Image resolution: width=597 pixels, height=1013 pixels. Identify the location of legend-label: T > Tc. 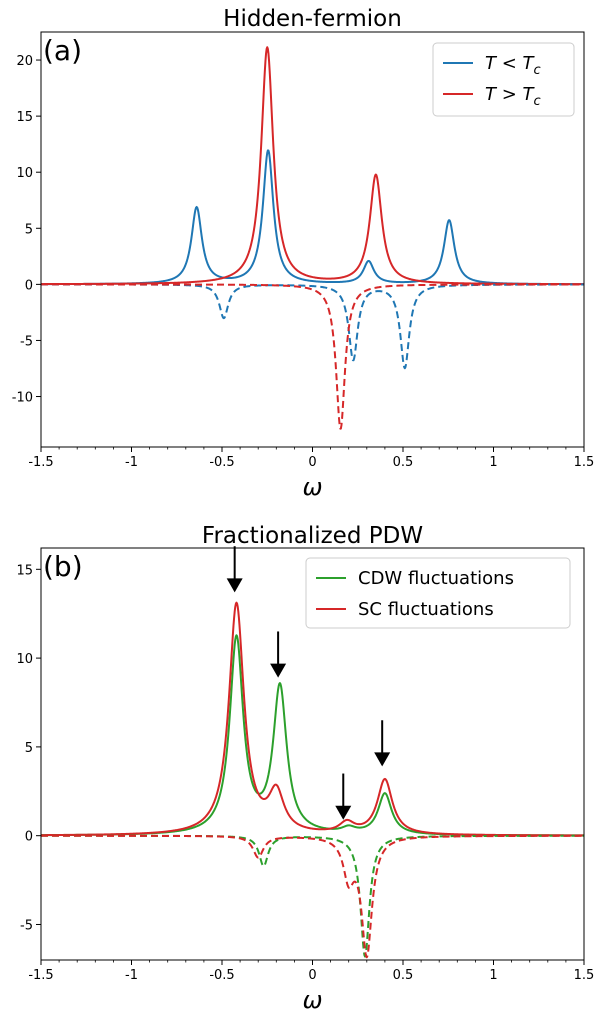
(513, 96).